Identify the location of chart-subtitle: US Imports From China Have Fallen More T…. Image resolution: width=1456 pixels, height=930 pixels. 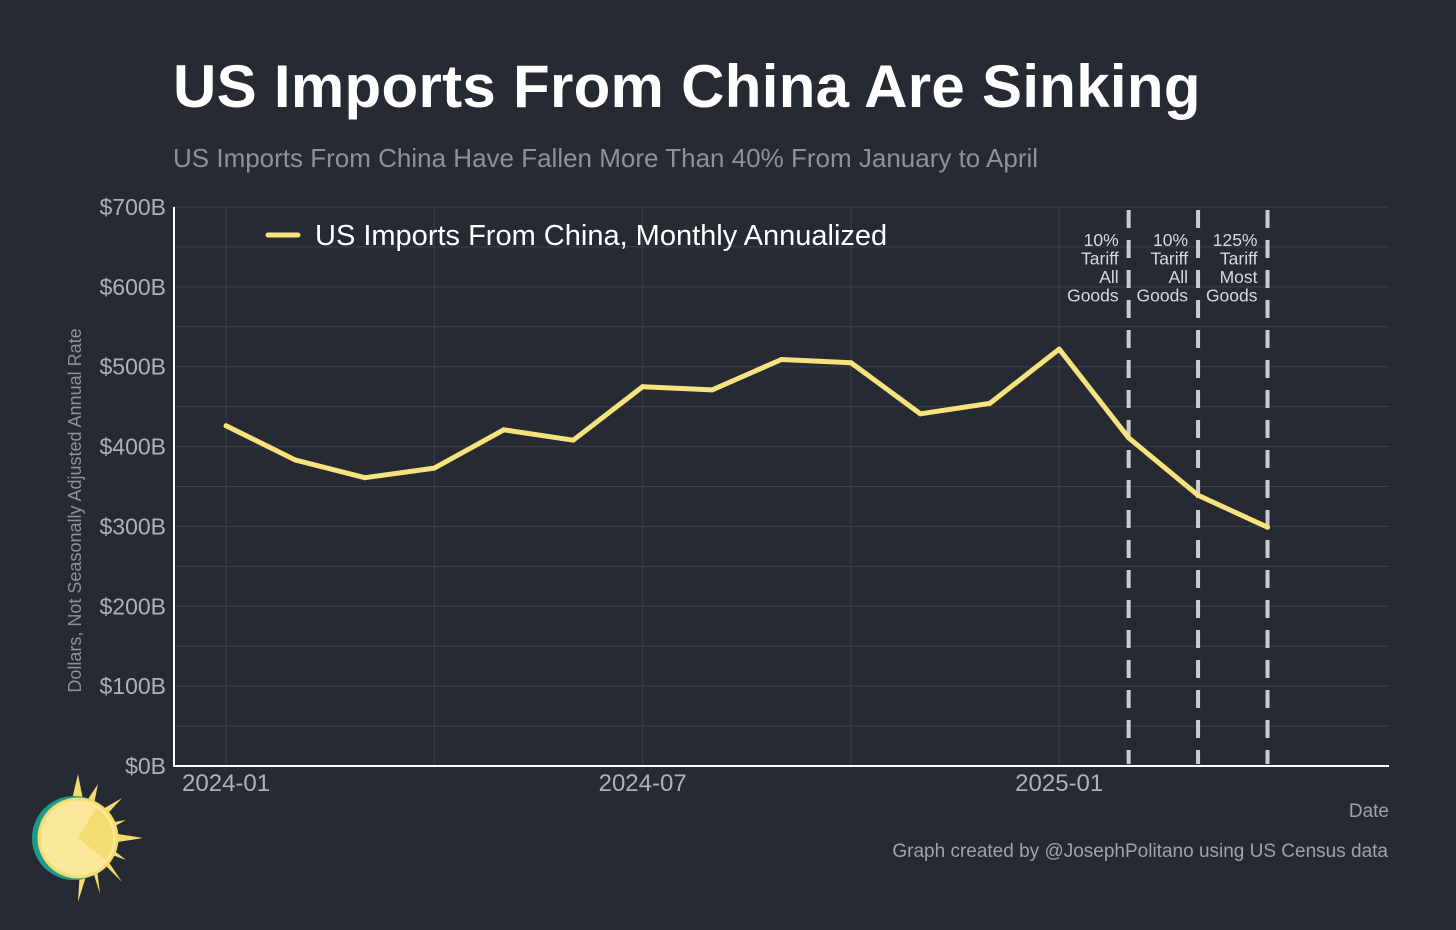
(606, 158).